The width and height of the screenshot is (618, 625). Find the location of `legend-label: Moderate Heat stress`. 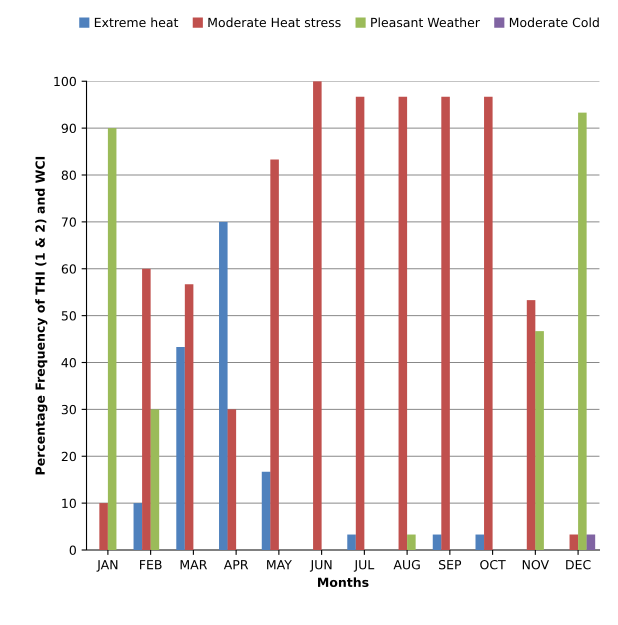

legend-label: Moderate Heat stress is located at coordinates (274, 23).